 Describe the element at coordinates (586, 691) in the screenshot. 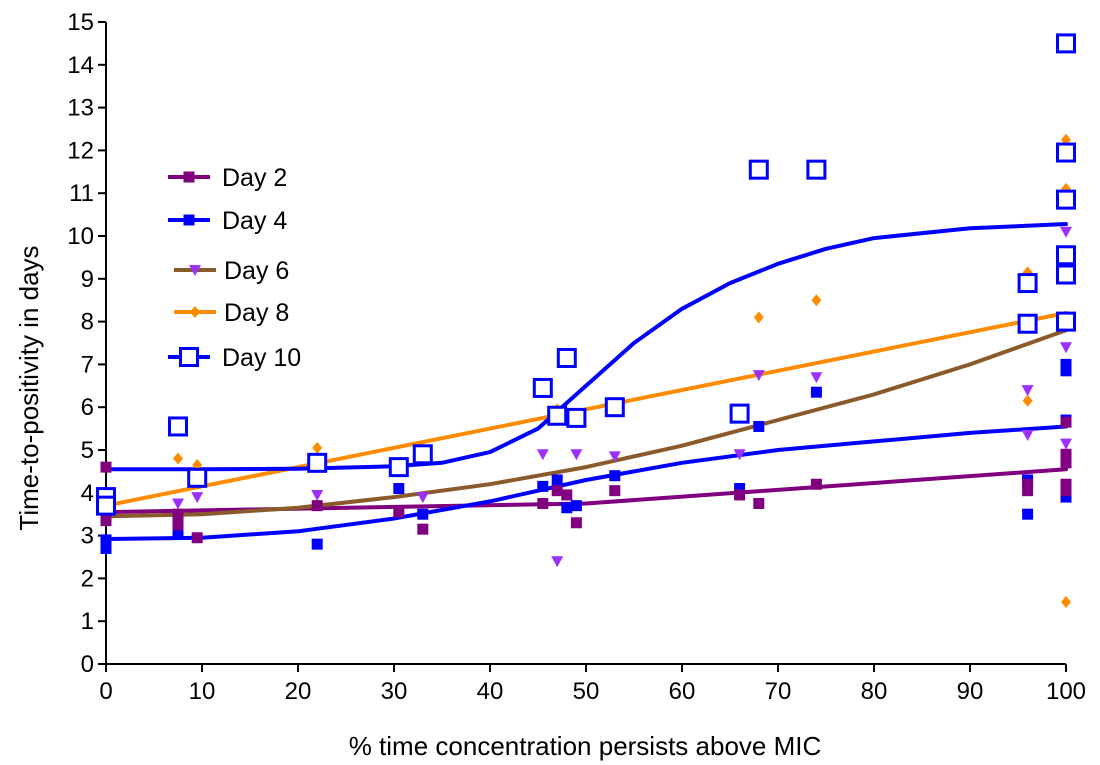

I see `x-tick-label: 50` at that location.